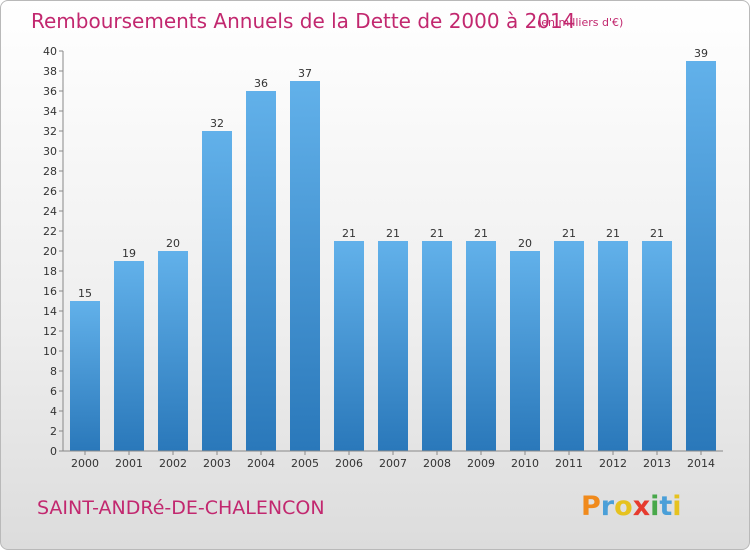 The image size is (750, 550). What do you see at coordinates (50, 91) in the screenshot?
I see `y-tick-label: 36` at bounding box center [50, 91].